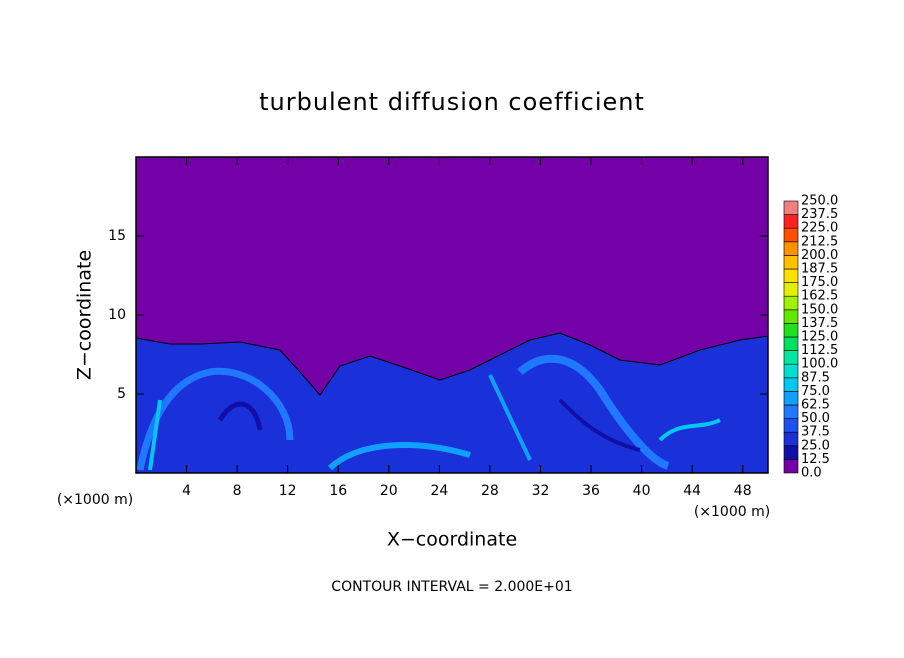 Image resolution: width=904 pixels, height=658 pixels. Describe the element at coordinates (338, 491) in the screenshot. I see `x-tick-label: 16` at that location.